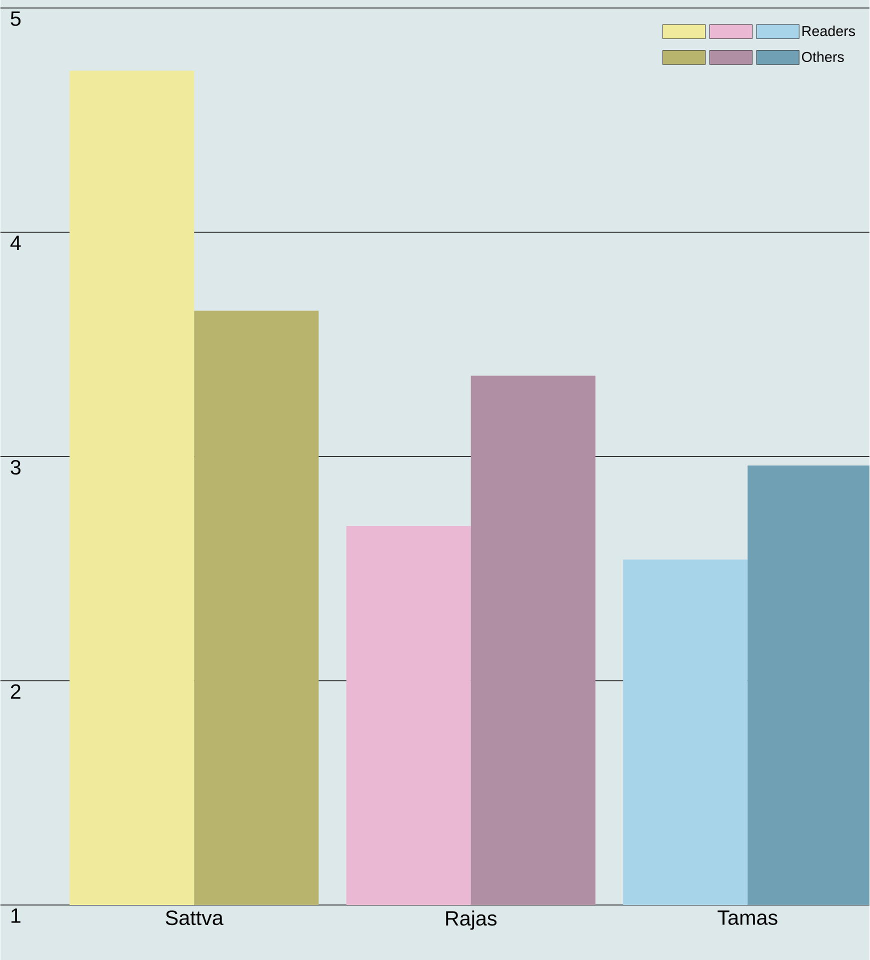 The width and height of the screenshot is (870, 960). Describe the element at coordinates (15, 19) in the screenshot. I see `y-tick-label: 5` at that location.